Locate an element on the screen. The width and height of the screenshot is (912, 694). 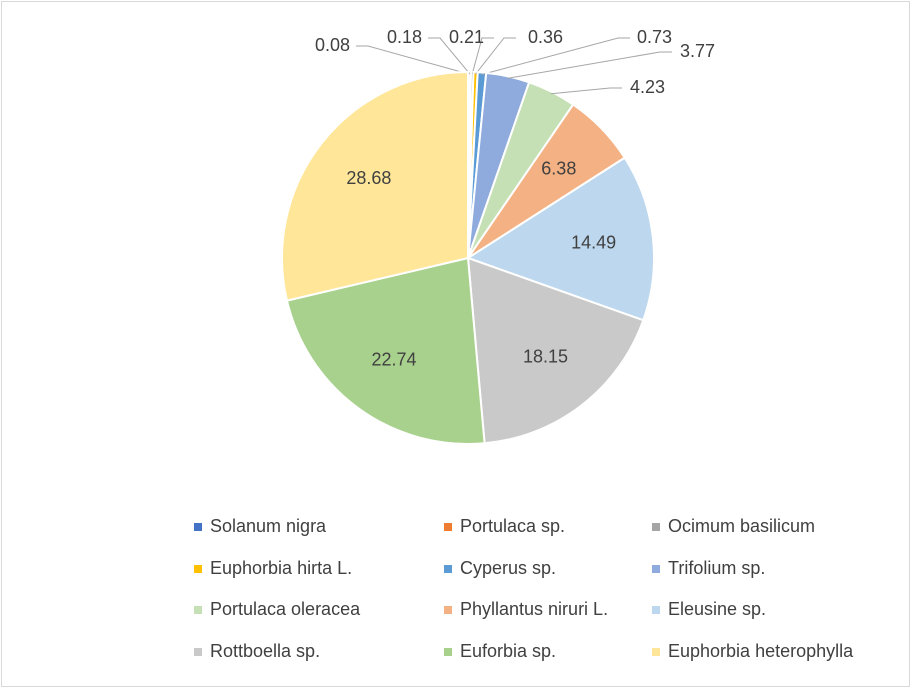
data-label: 0.73 is located at coordinates (654, 37).